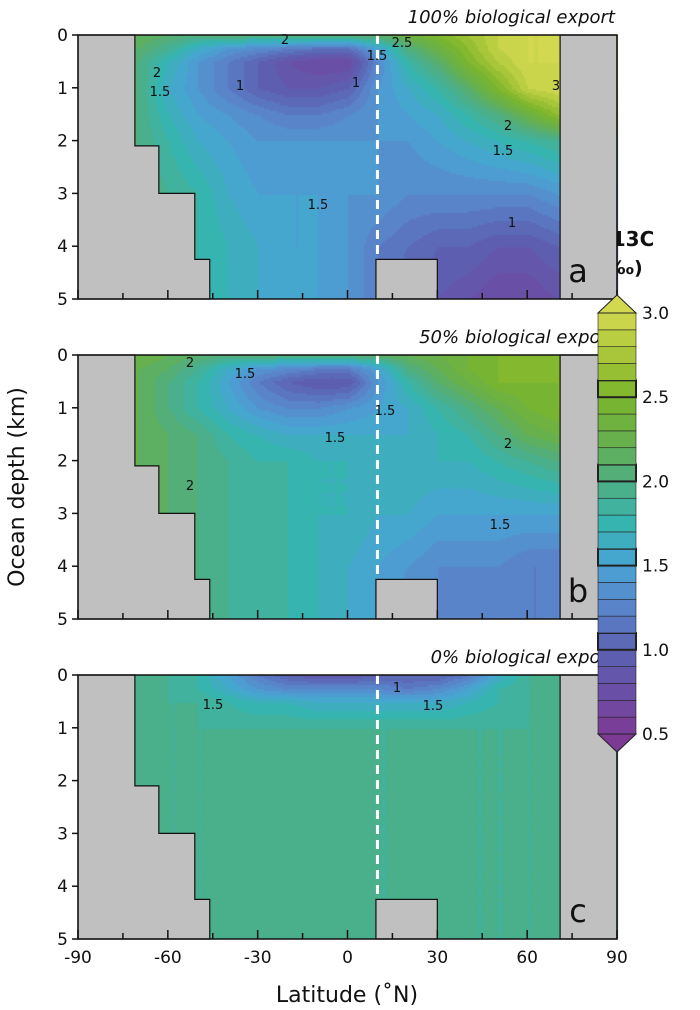 Image resolution: width=700 pixels, height=1010 pixels. What do you see at coordinates (655, 735) in the screenshot?
I see `colorbar-tick-label: 0.5` at bounding box center [655, 735].